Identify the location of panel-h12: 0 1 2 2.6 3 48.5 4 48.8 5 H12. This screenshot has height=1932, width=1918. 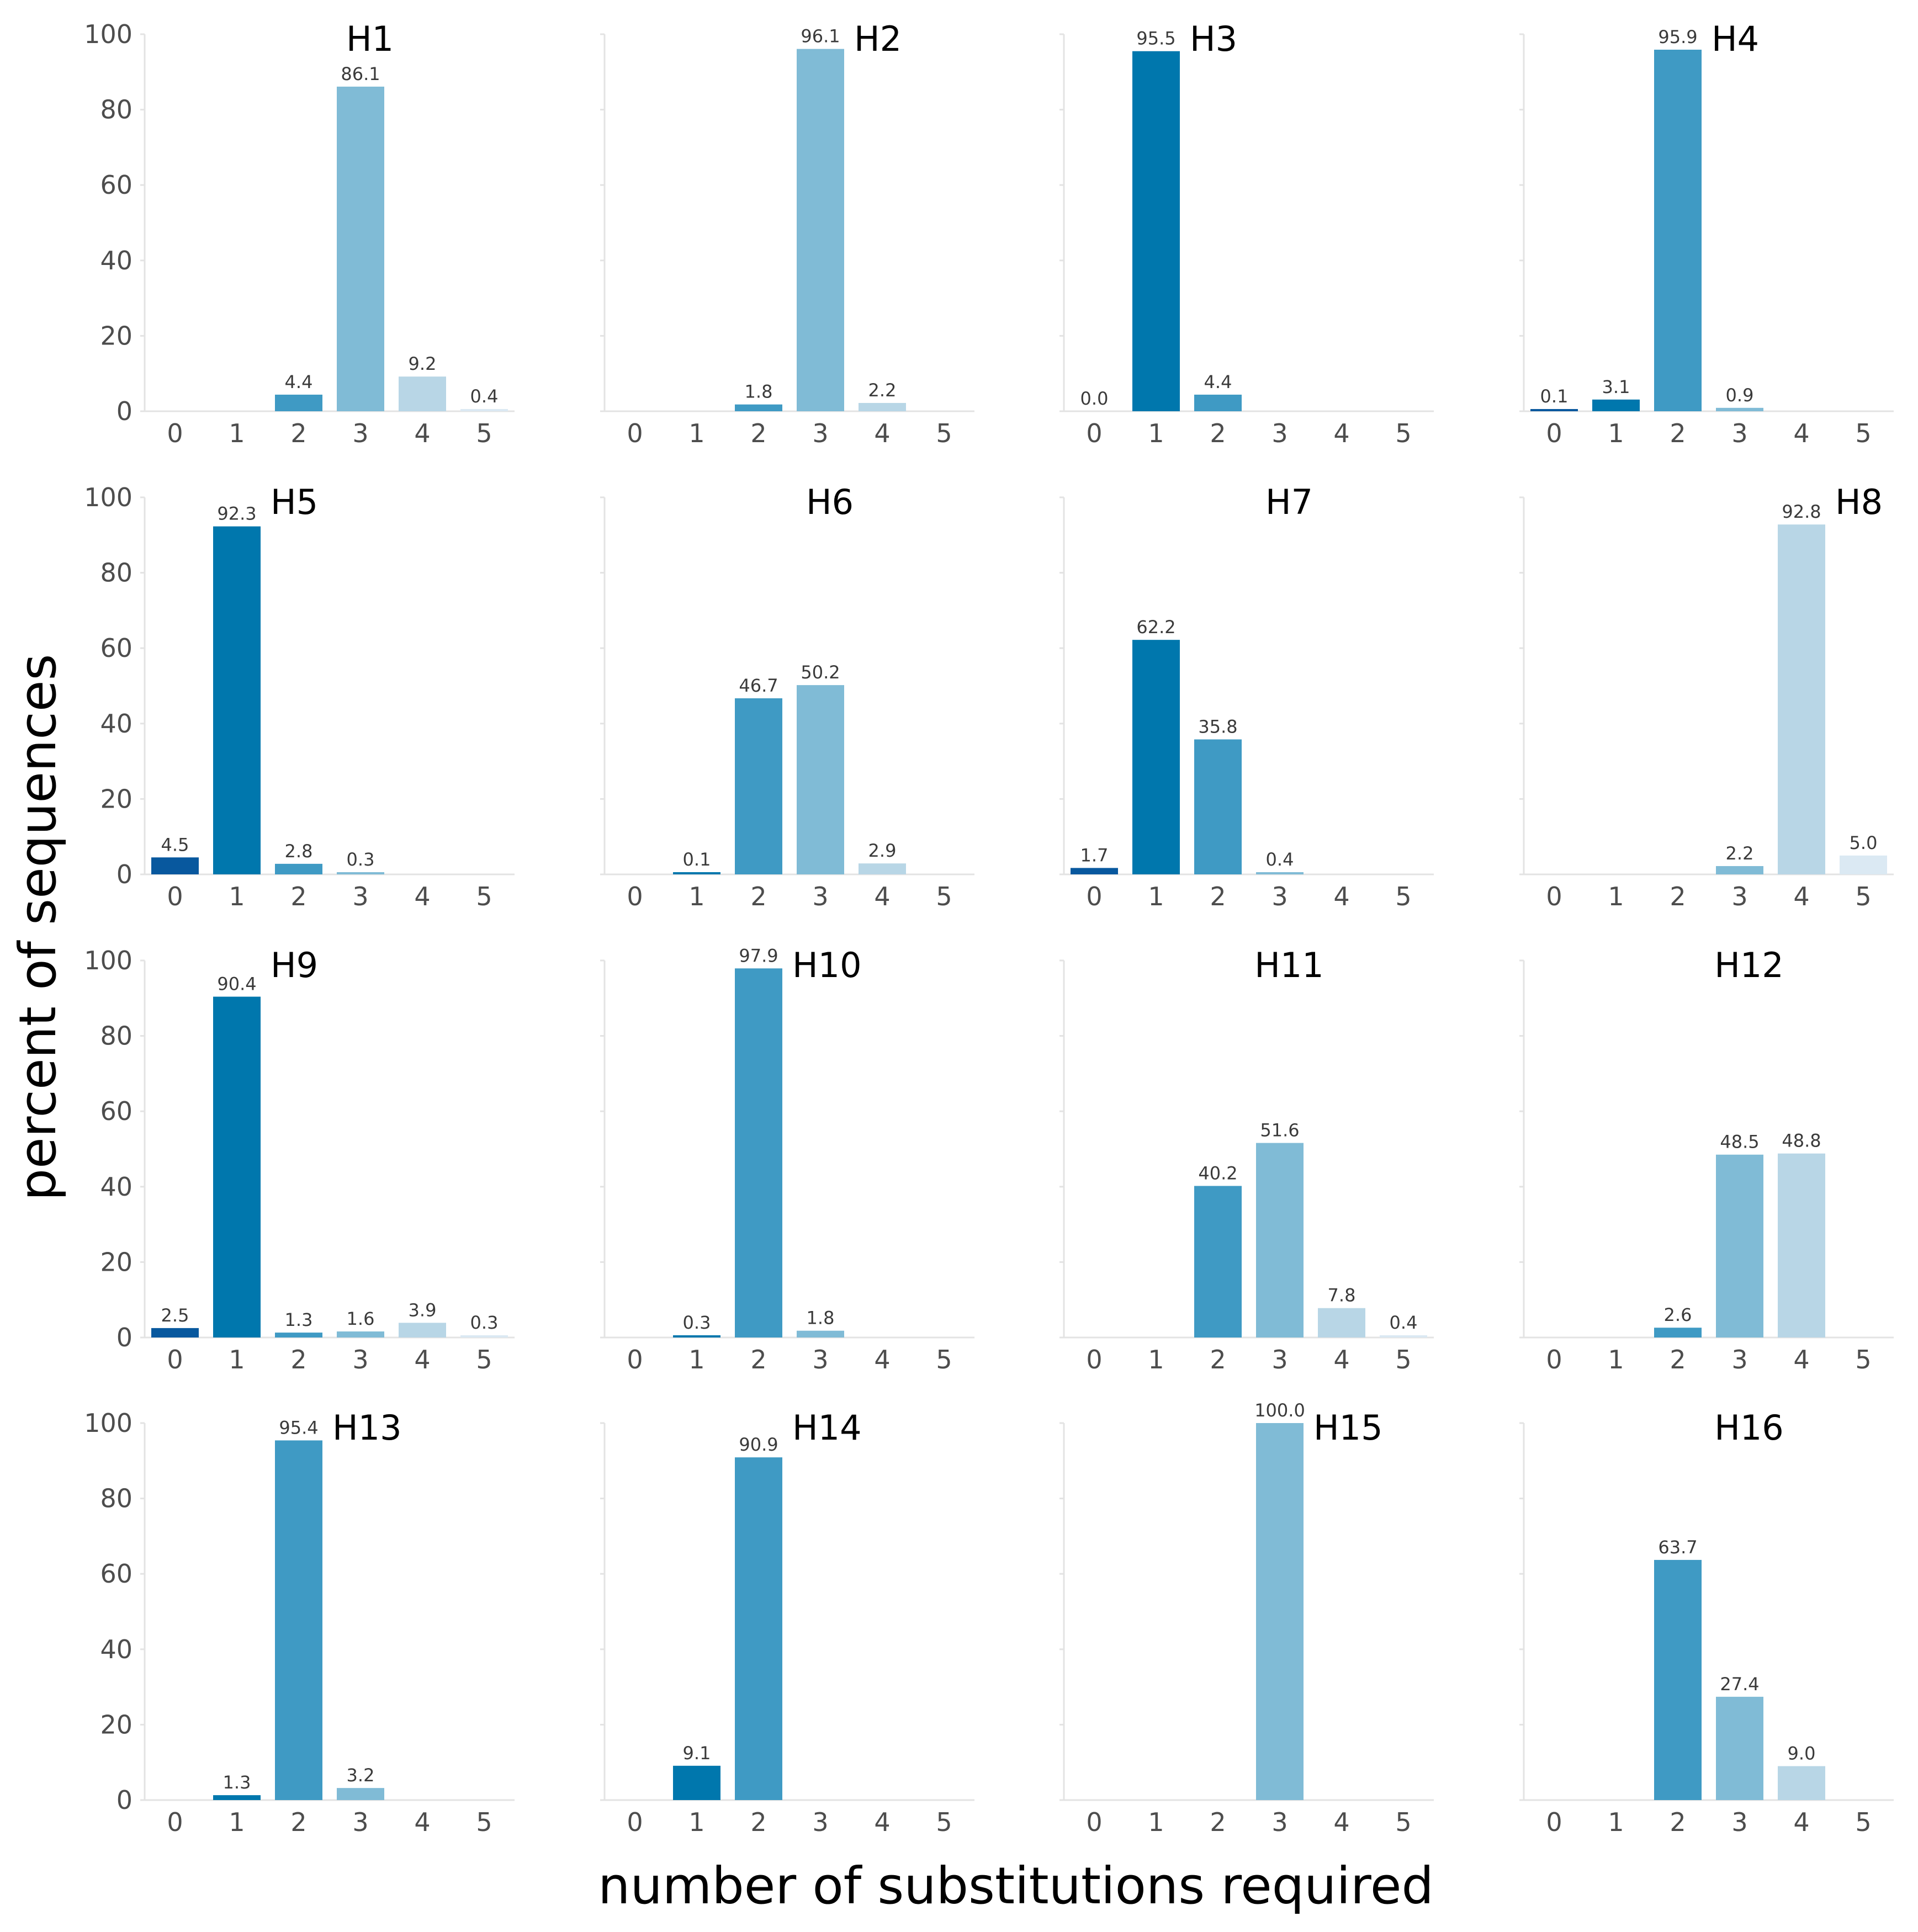
(1706, 1159).